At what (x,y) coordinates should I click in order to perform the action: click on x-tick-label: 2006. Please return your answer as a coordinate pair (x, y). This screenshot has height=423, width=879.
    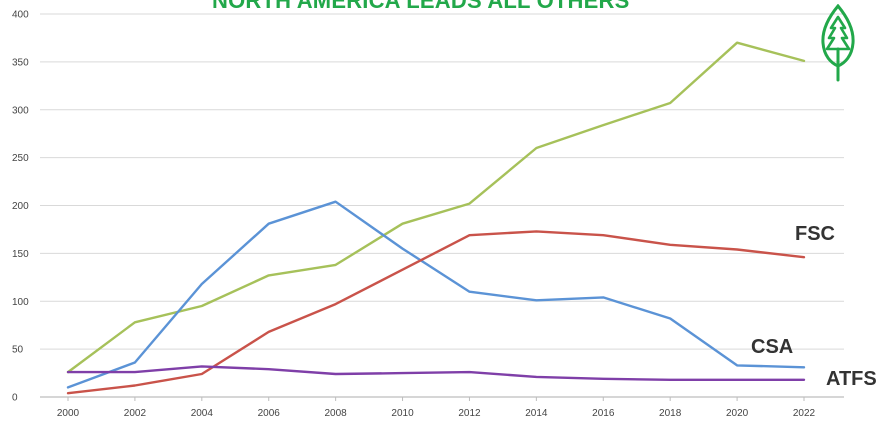
    Looking at the image, I should click on (269, 413).